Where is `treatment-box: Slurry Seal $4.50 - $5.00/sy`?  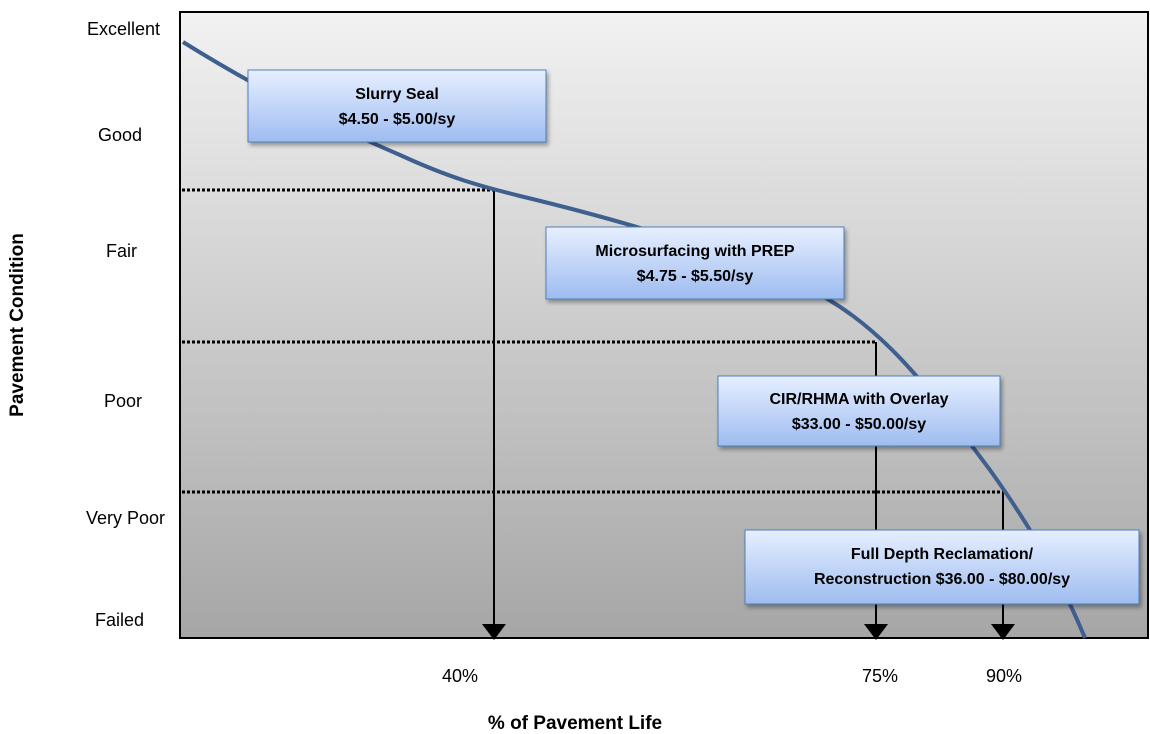 treatment-box: Slurry Seal $4.50 - $5.00/sy is located at coordinates (397, 106).